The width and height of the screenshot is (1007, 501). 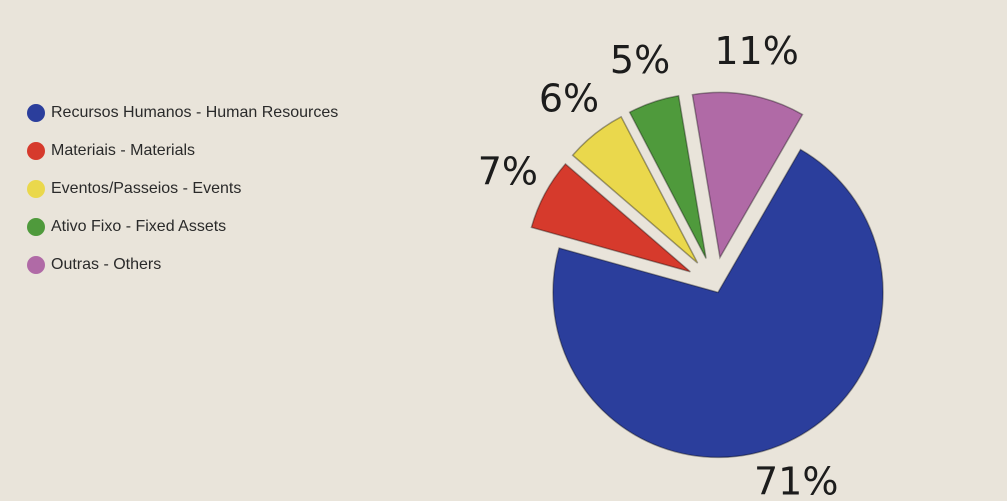 What do you see at coordinates (146, 188) in the screenshot?
I see `legend-label: Eventos/Passeios - Events` at bounding box center [146, 188].